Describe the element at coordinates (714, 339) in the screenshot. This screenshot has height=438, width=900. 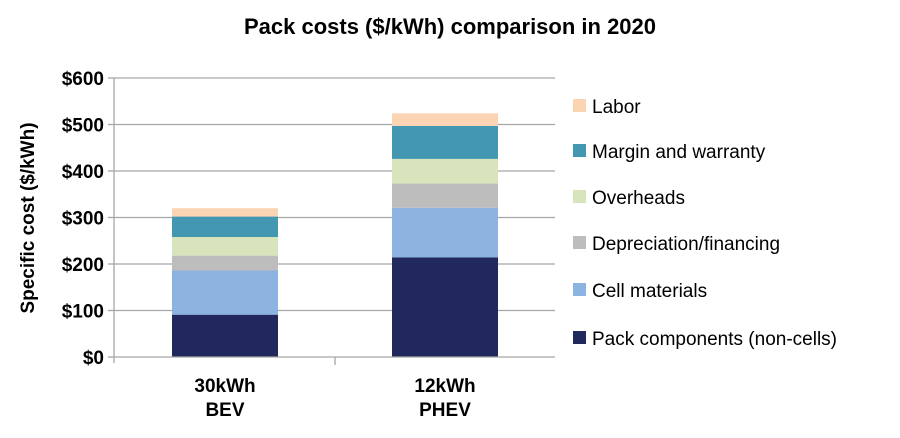
I see `legend-label: Pack components (non-cells)` at that location.